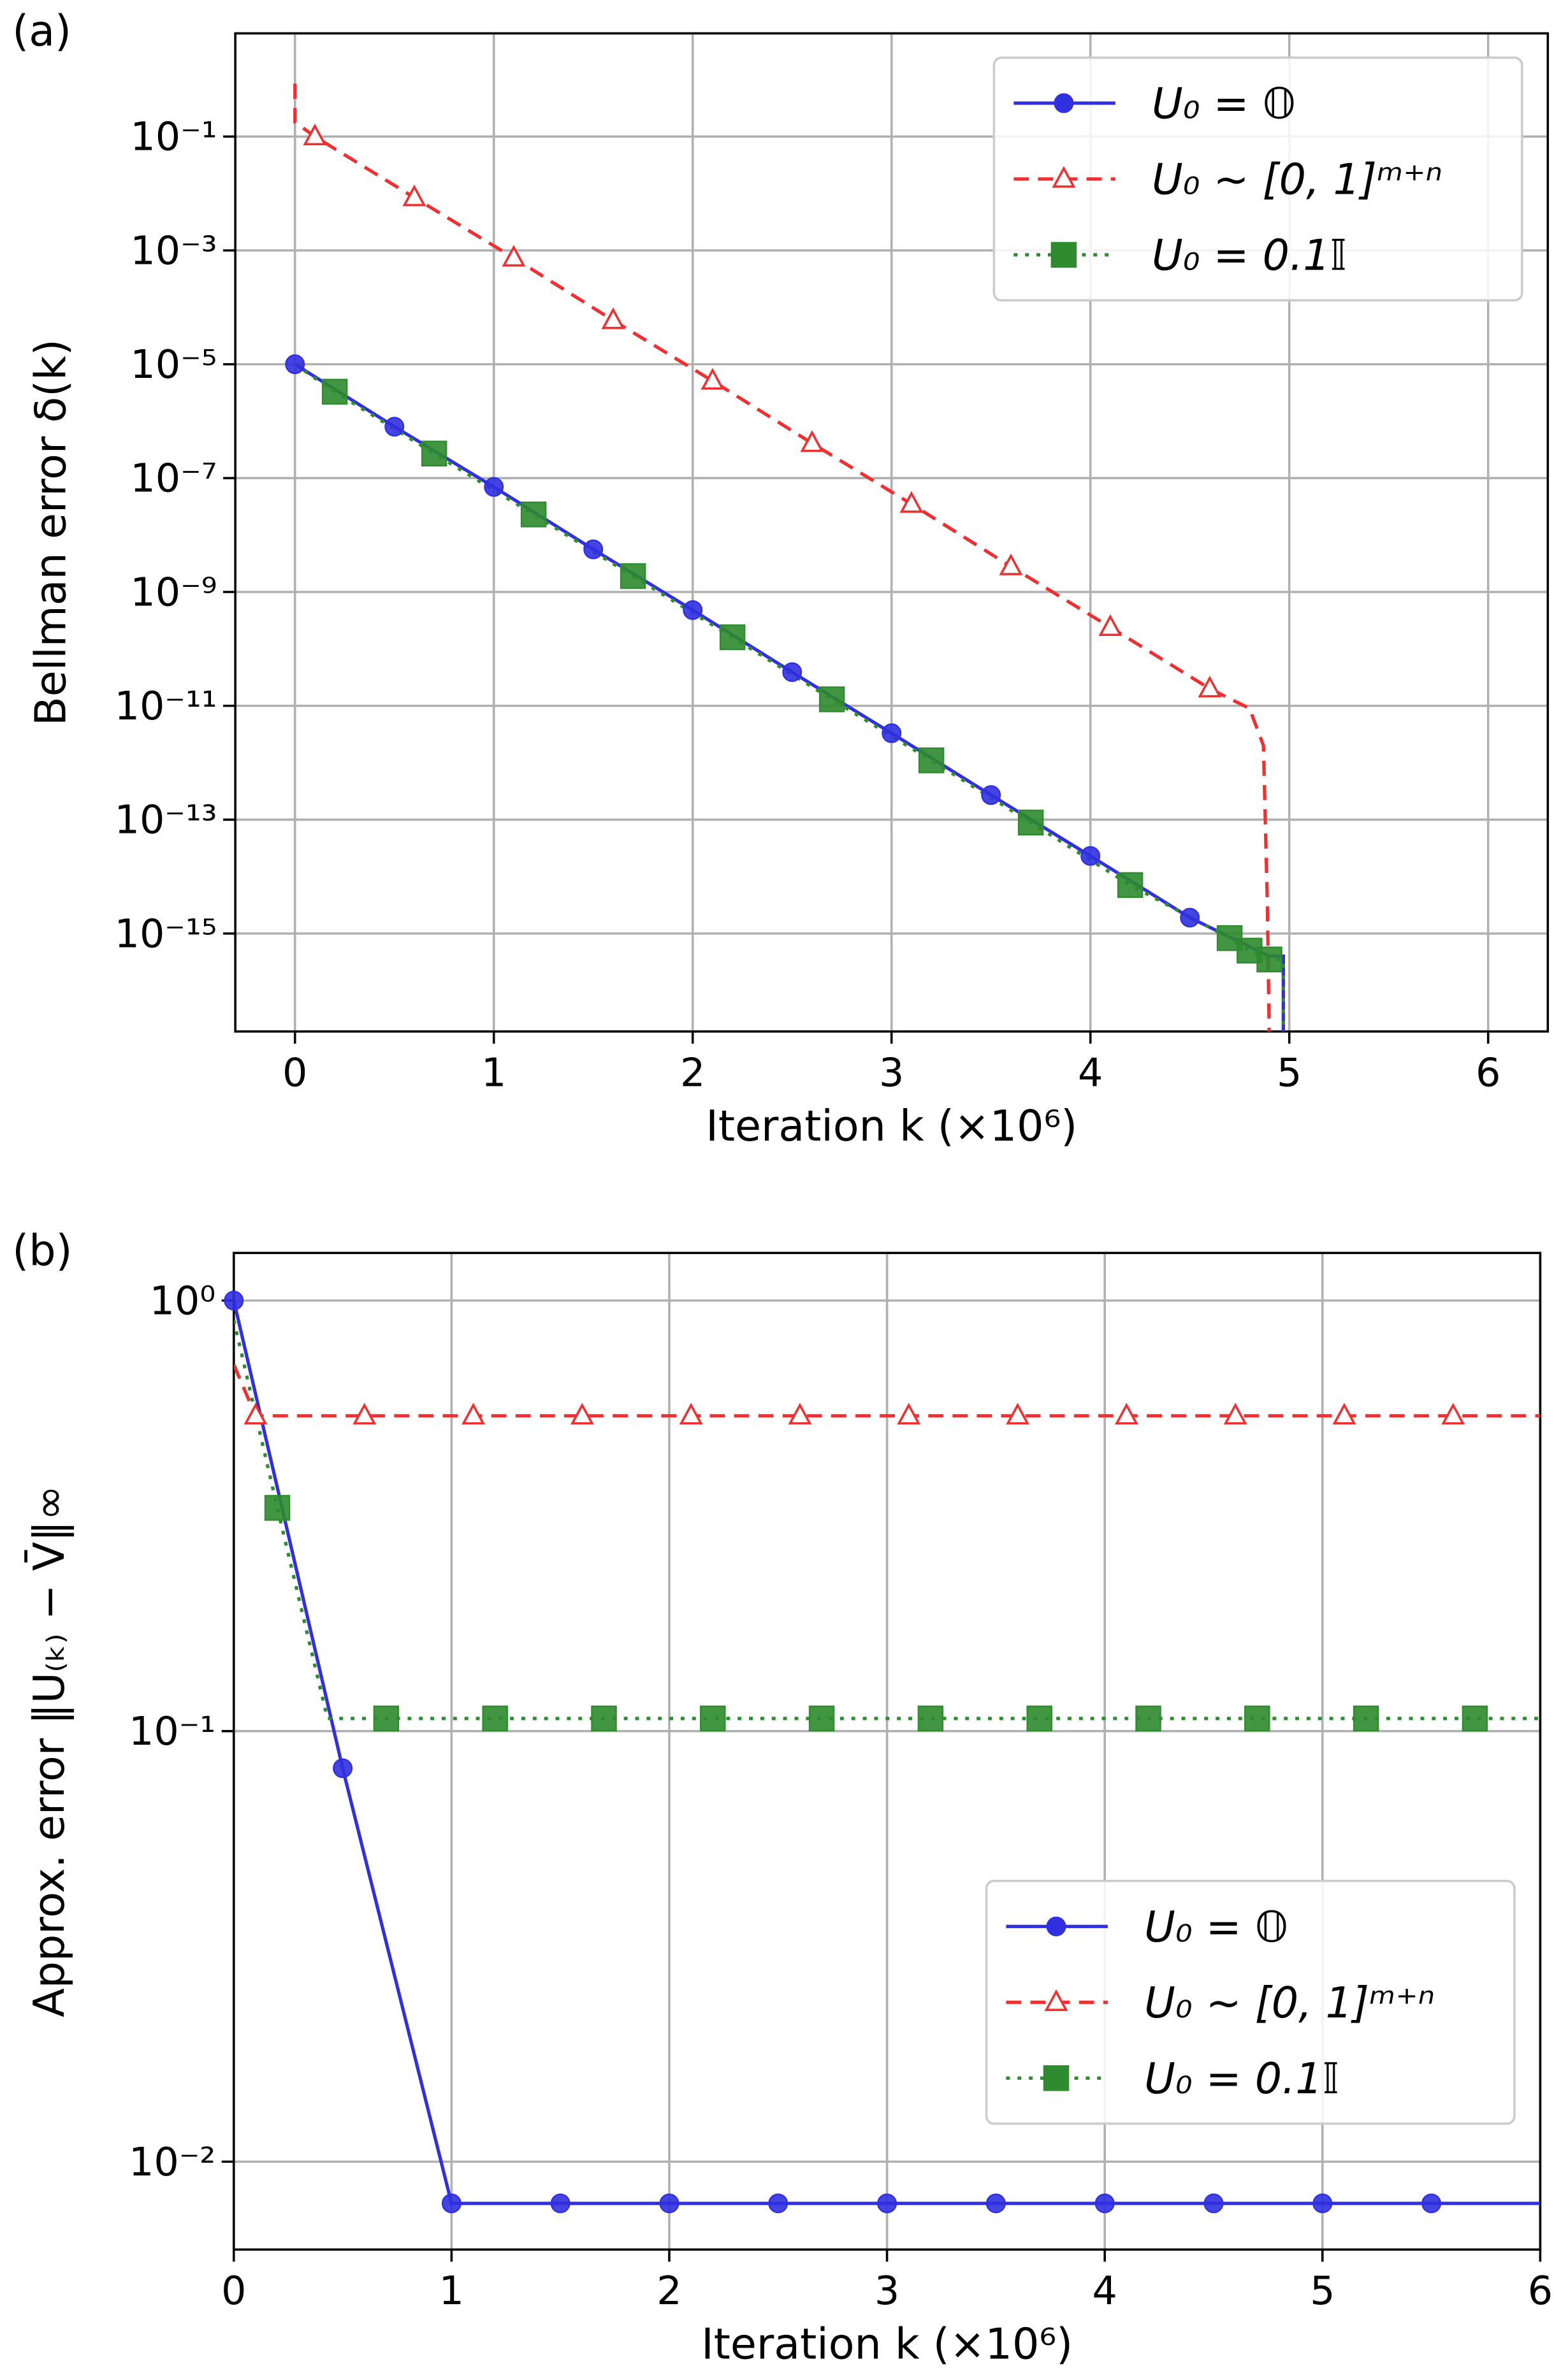 The image size is (1554, 2380). What do you see at coordinates (42, 1250) in the screenshot?
I see `panel-label: (b)` at bounding box center [42, 1250].